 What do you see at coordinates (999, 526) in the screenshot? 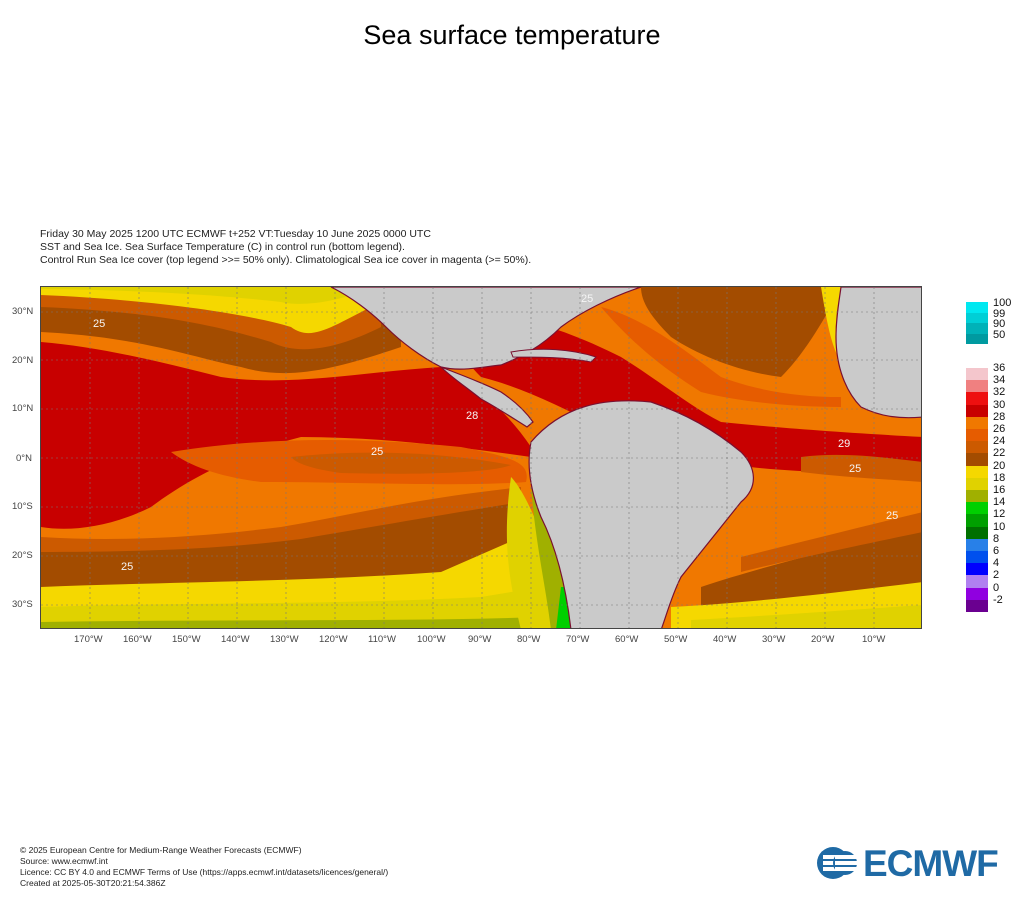
I see `legend-label: 10` at bounding box center [999, 526].